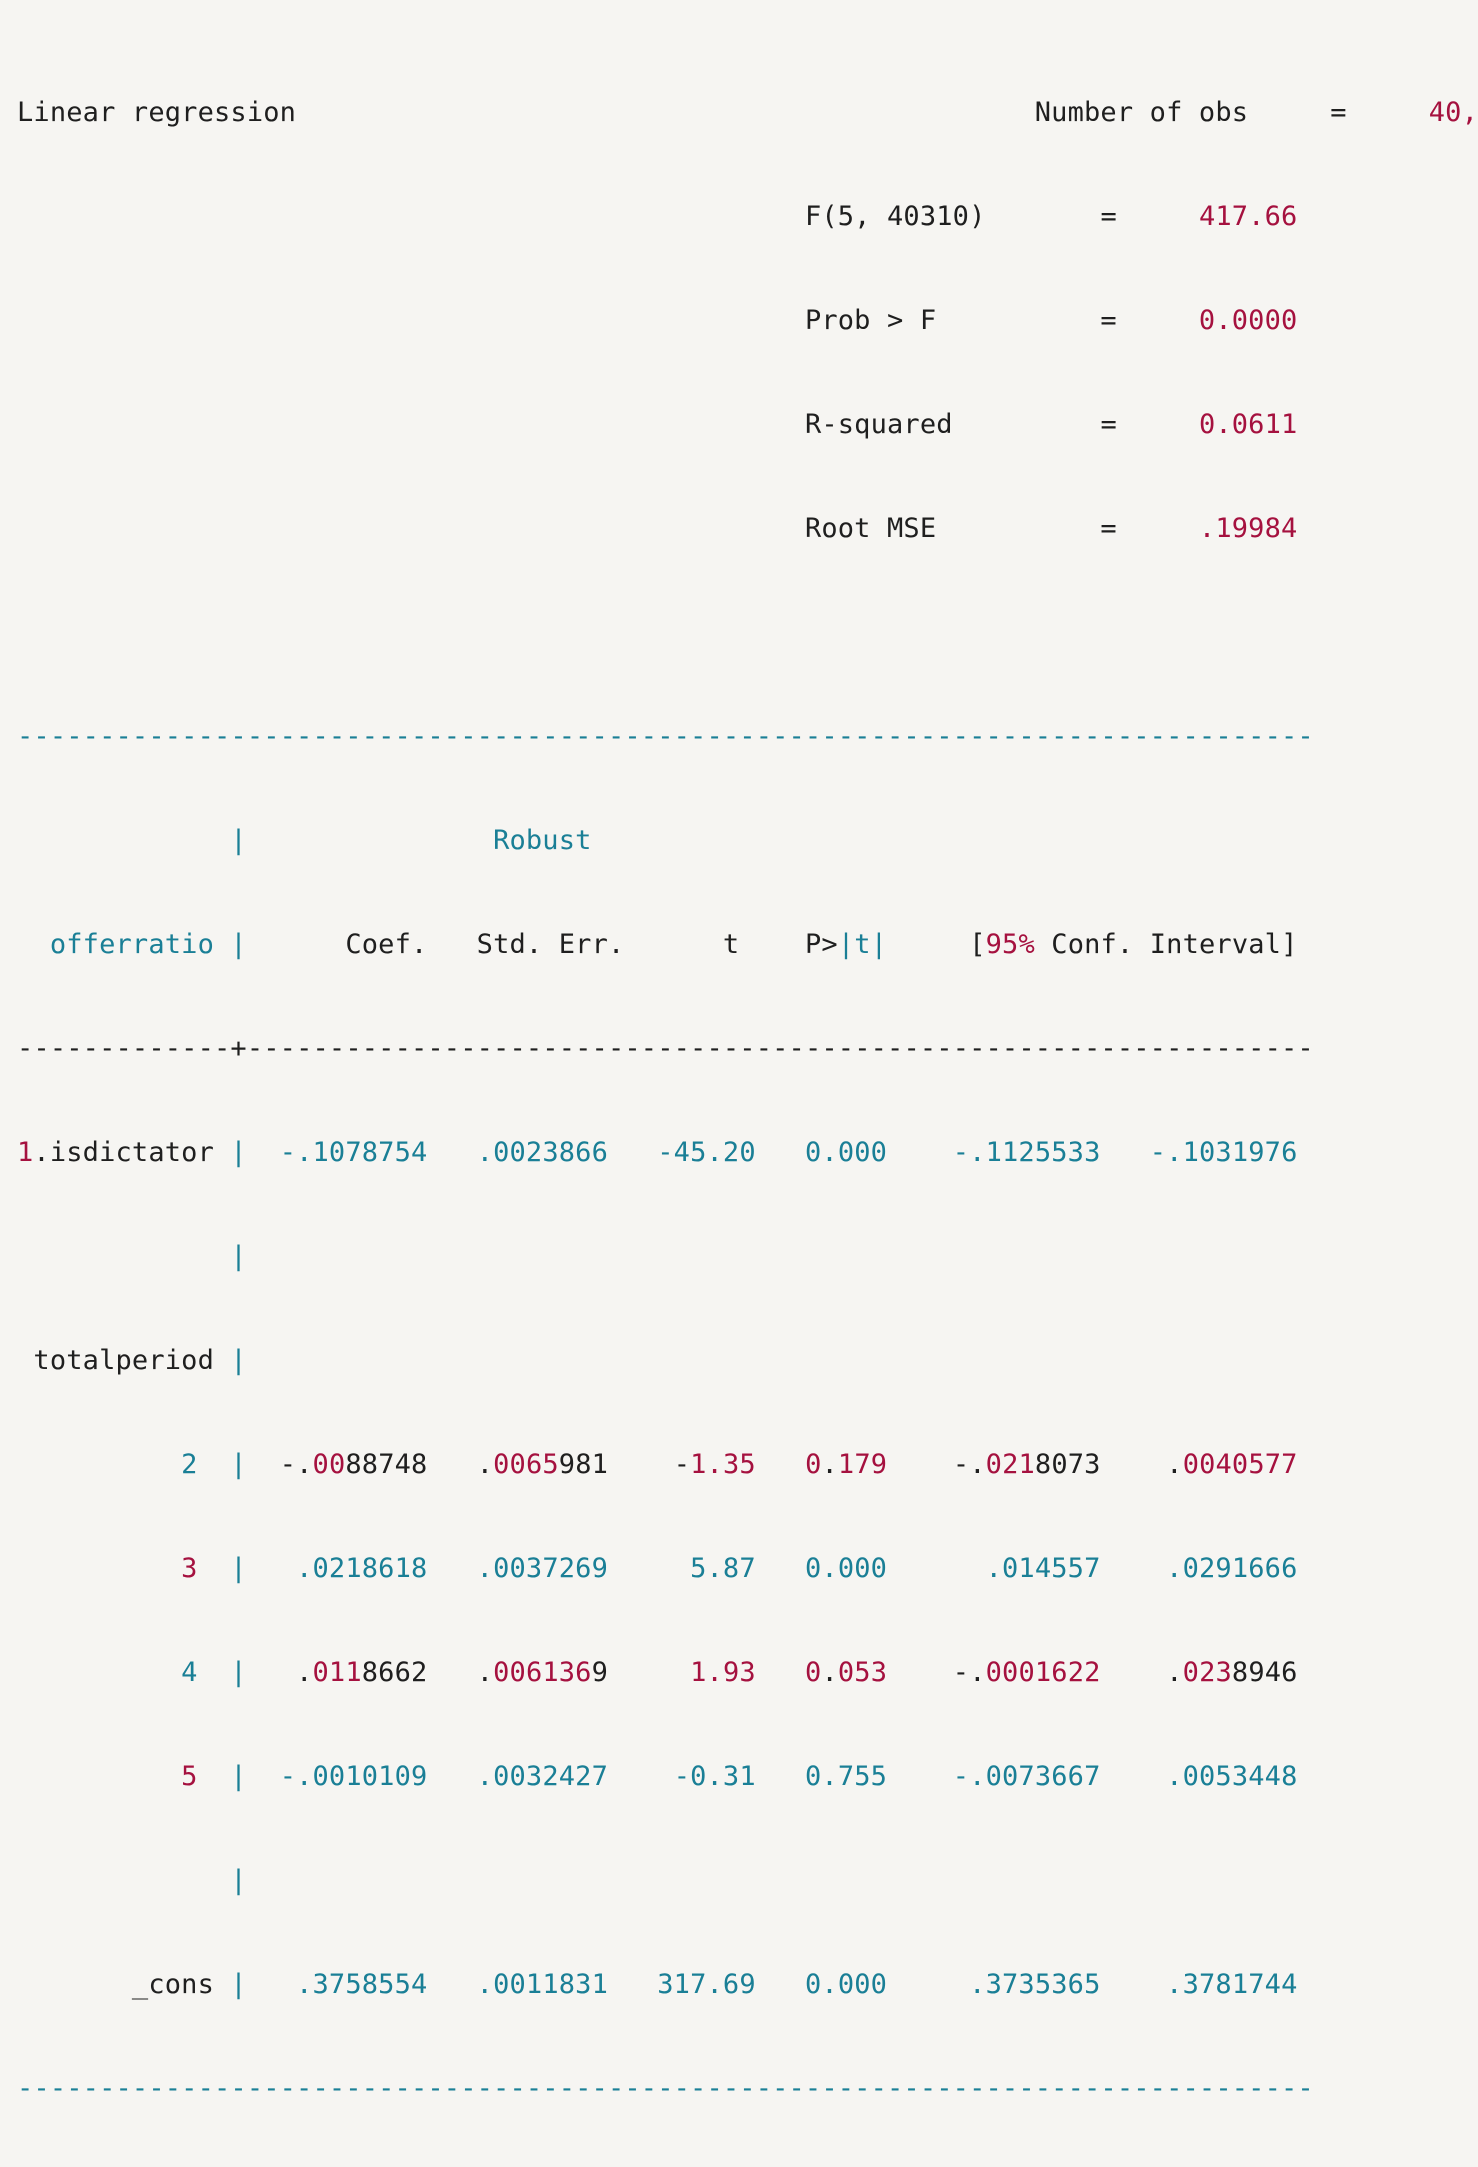  I want to click on row-label: 4, so click(189, 1672).